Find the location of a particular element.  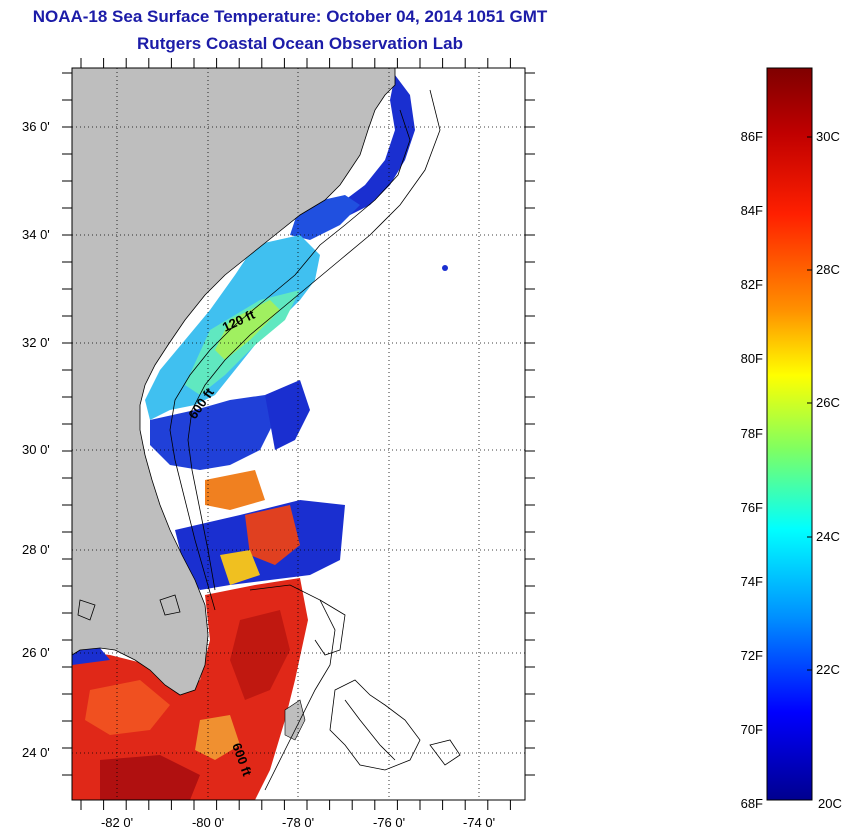

lat-label: 28 0' is located at coordinates (36, 549).